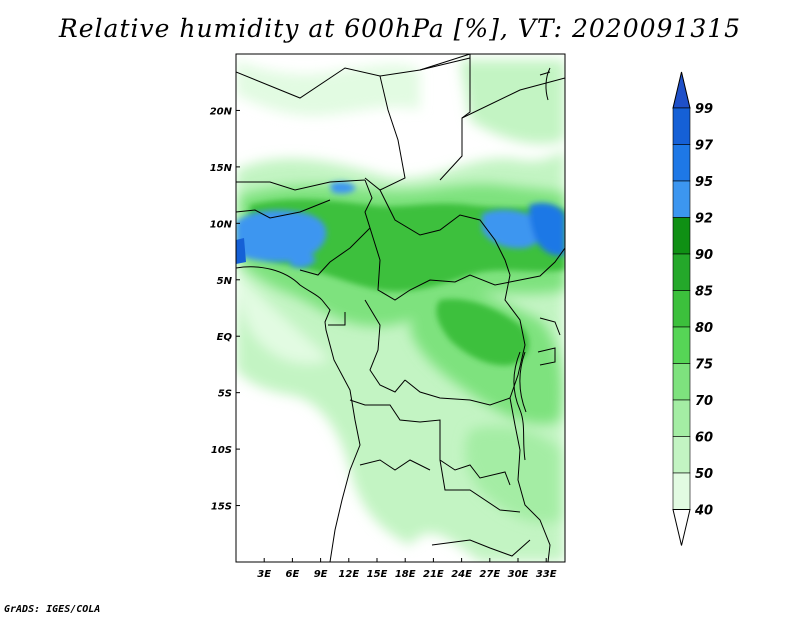 This screenshot has height=618, width=800. What do you see at coordinates (221, 450) in the screenshot?
I see `lat-tick-label: 10S` at bounding box center [221, 450].